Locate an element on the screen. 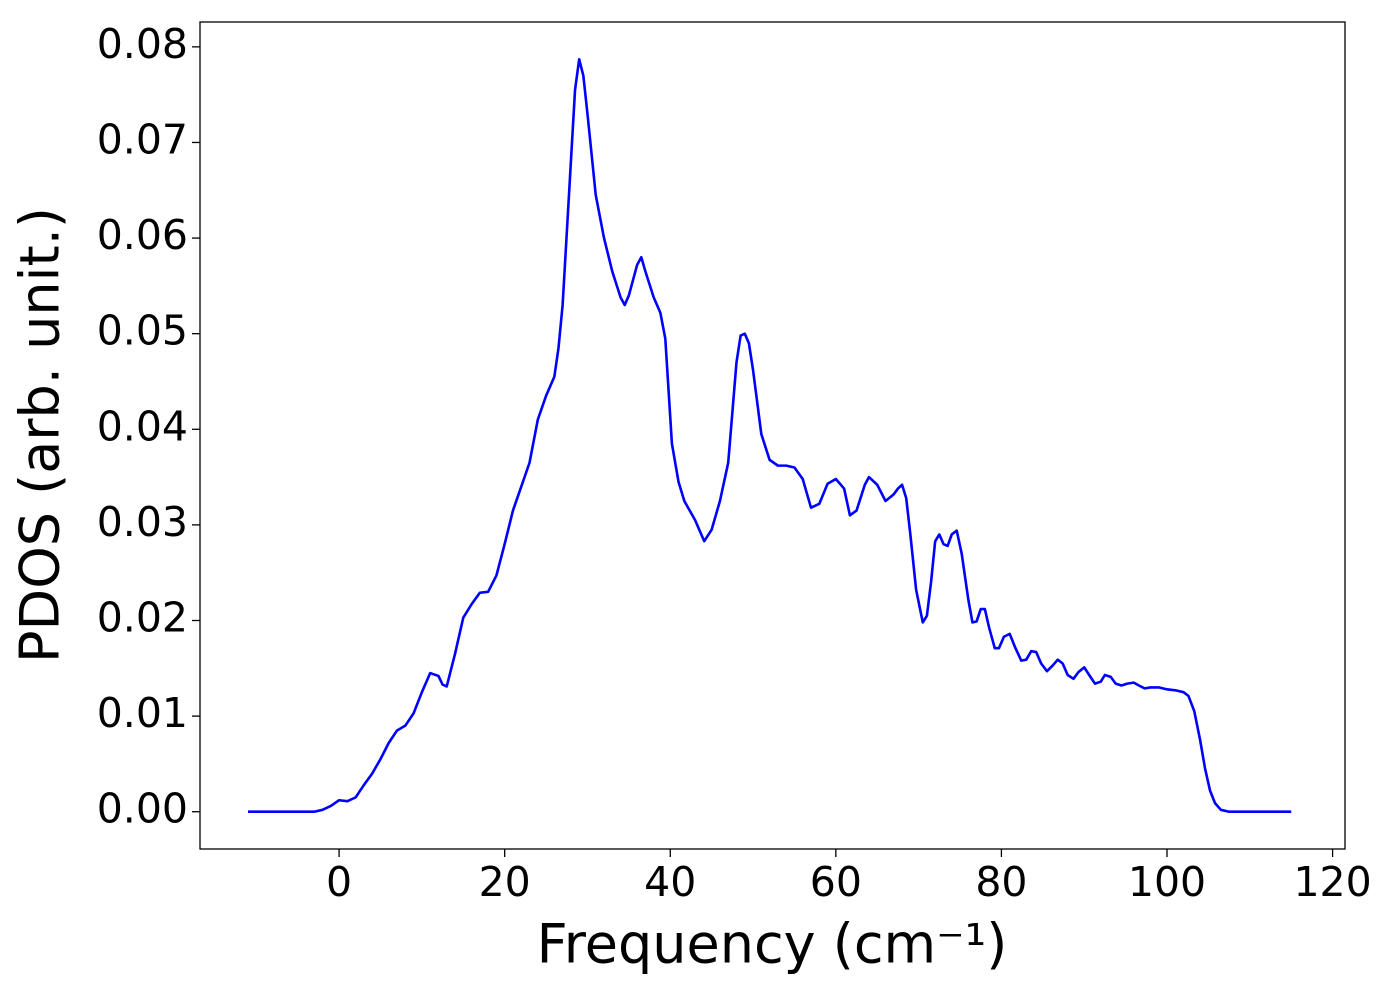 The width and height of the screenshot is (1400, 1000). y-tick-label: 0.00 is located at coordinates (142, 809).